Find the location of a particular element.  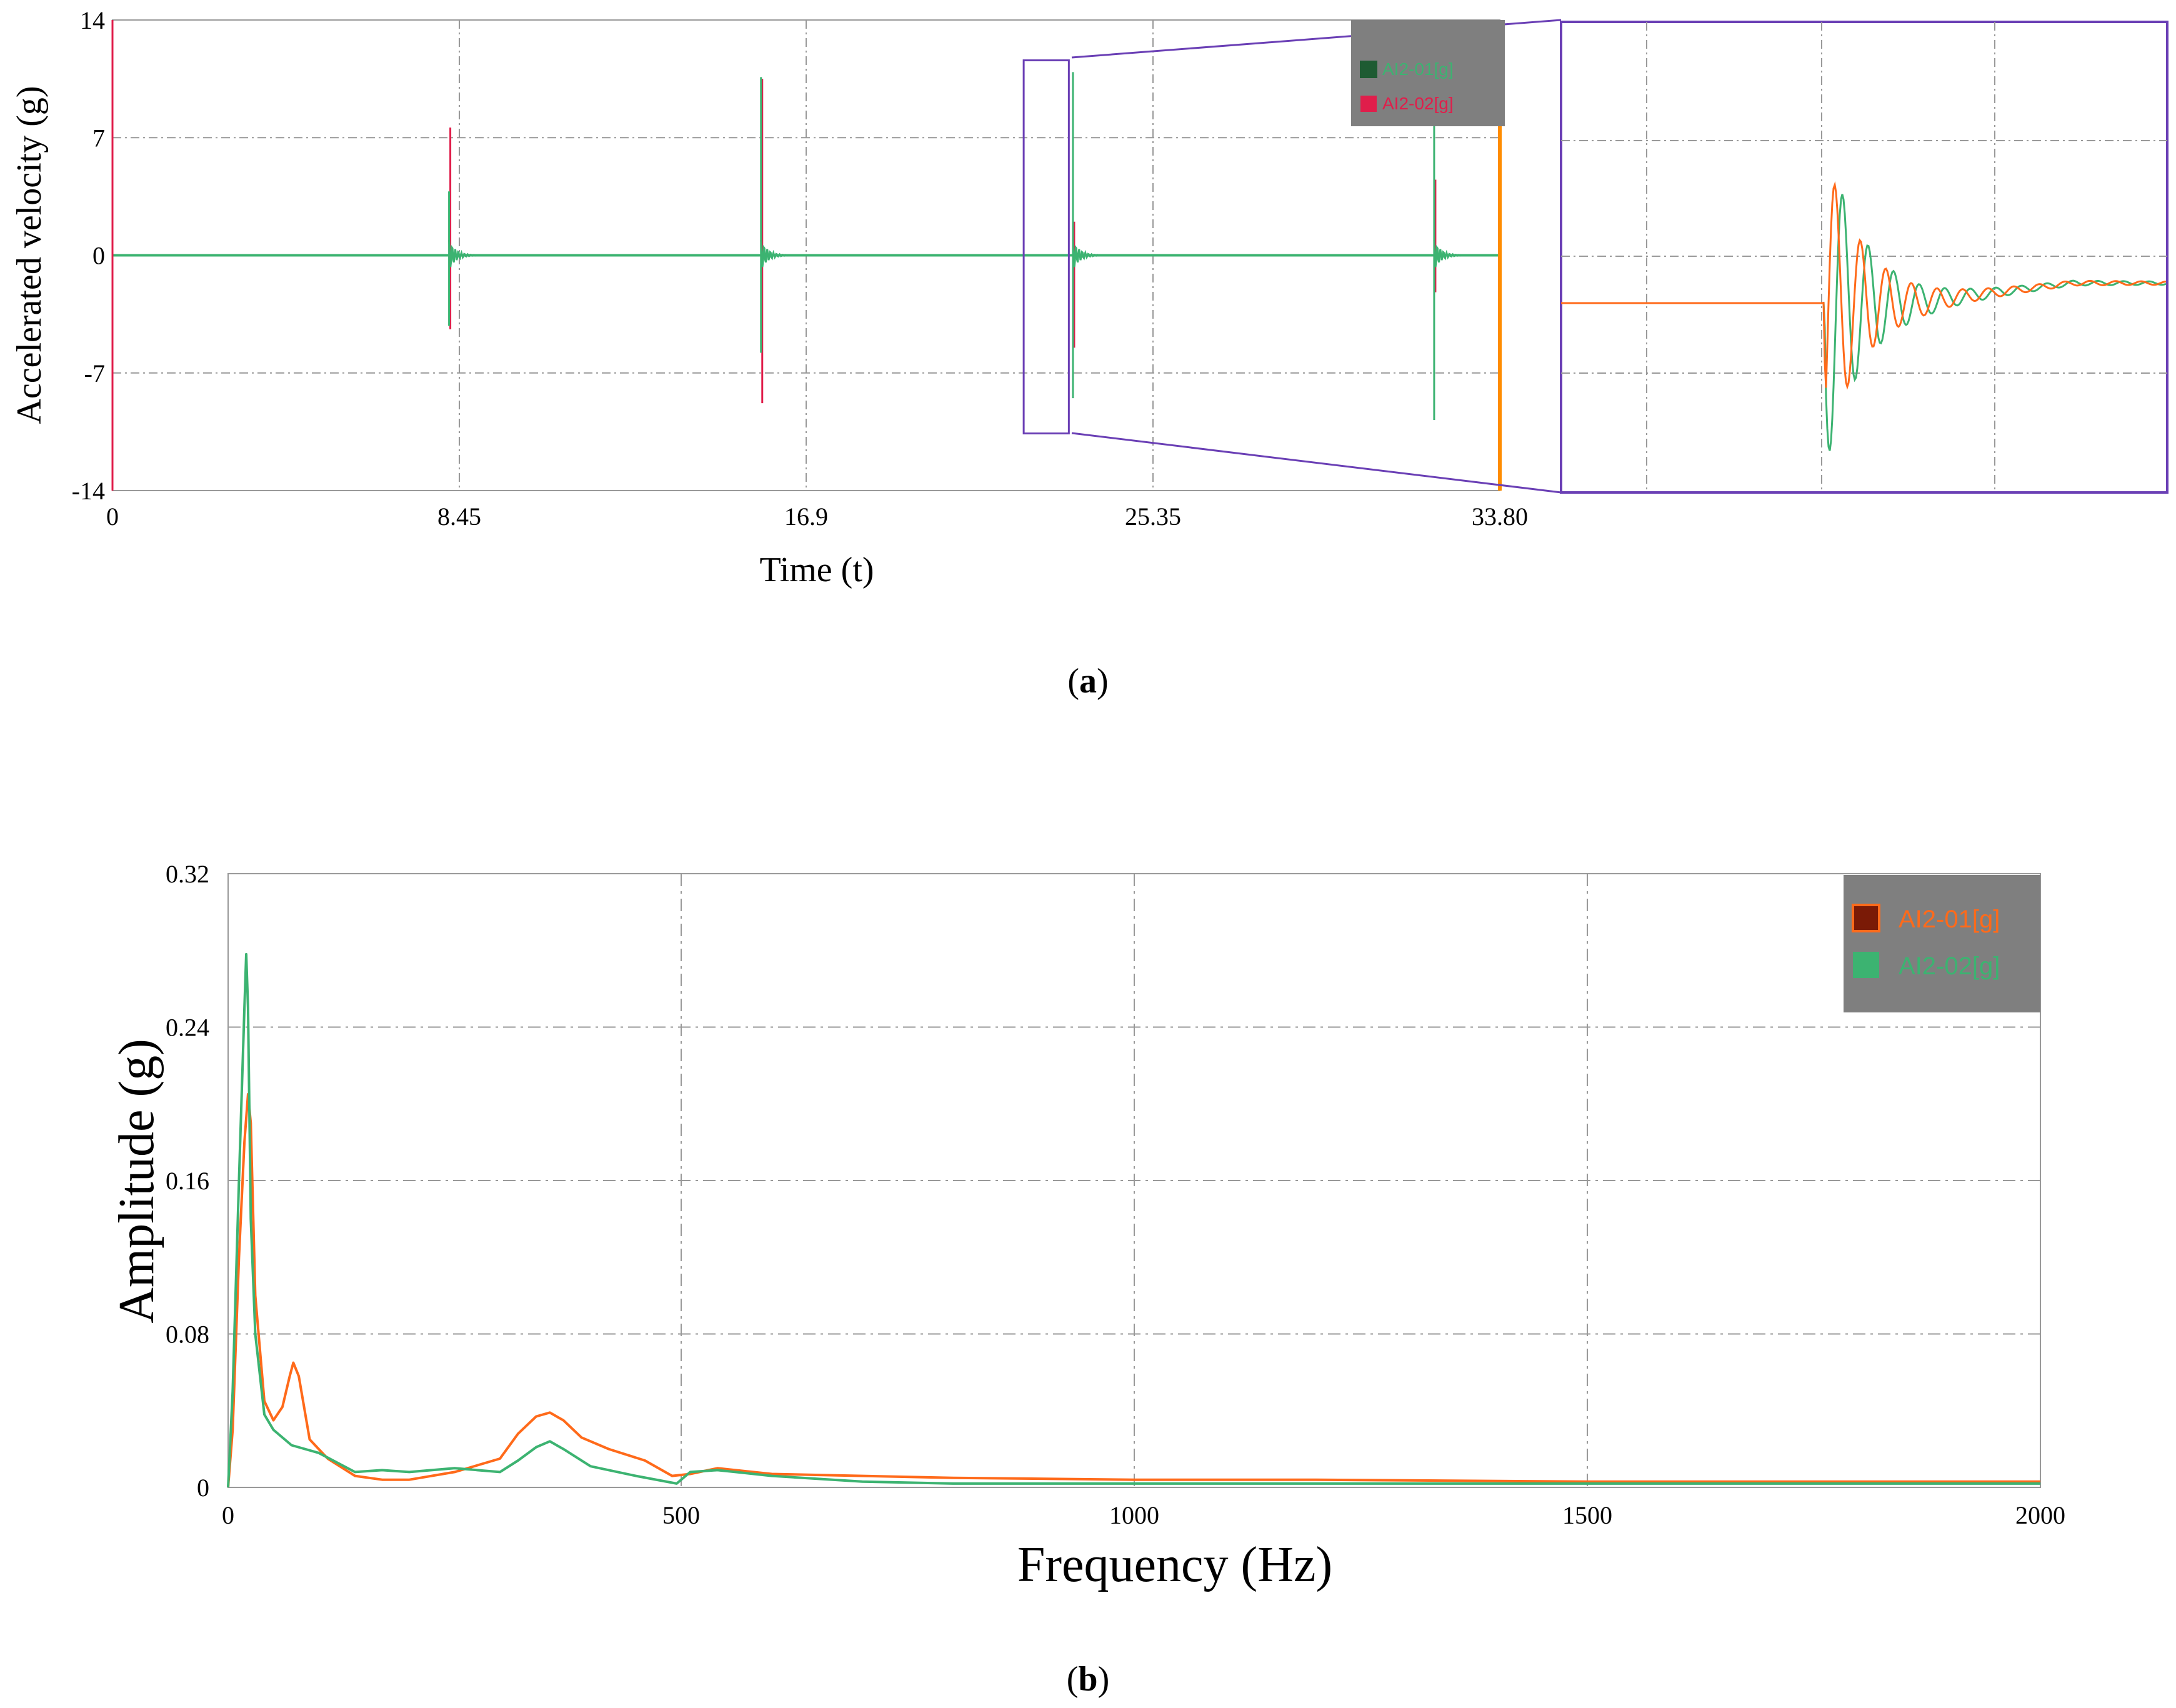

chart-a-ytick-label: 0 is located at coordinates (98, 256).